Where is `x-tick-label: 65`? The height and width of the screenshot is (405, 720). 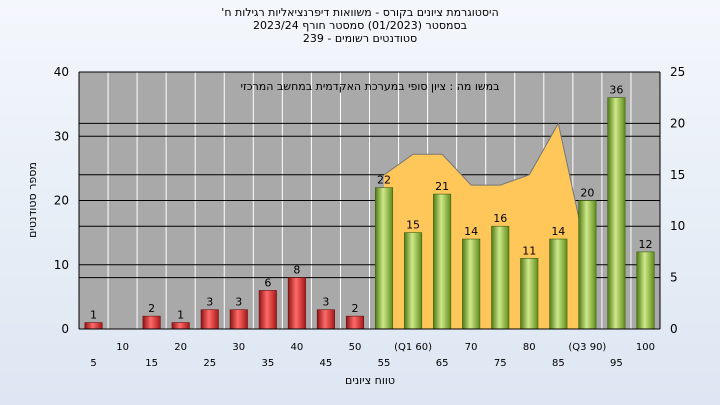
x-tick-label: 65 is located at coordinates (442, 363).